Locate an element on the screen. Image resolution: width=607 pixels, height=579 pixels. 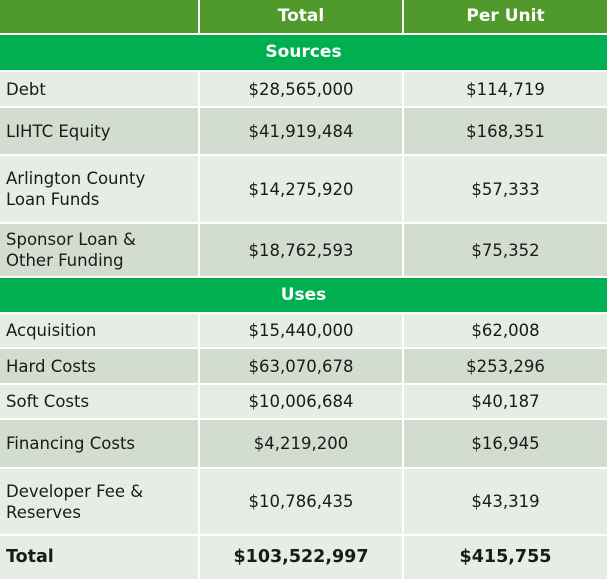
row-per-unit: $75,352 is located at coordinates (505, 250).